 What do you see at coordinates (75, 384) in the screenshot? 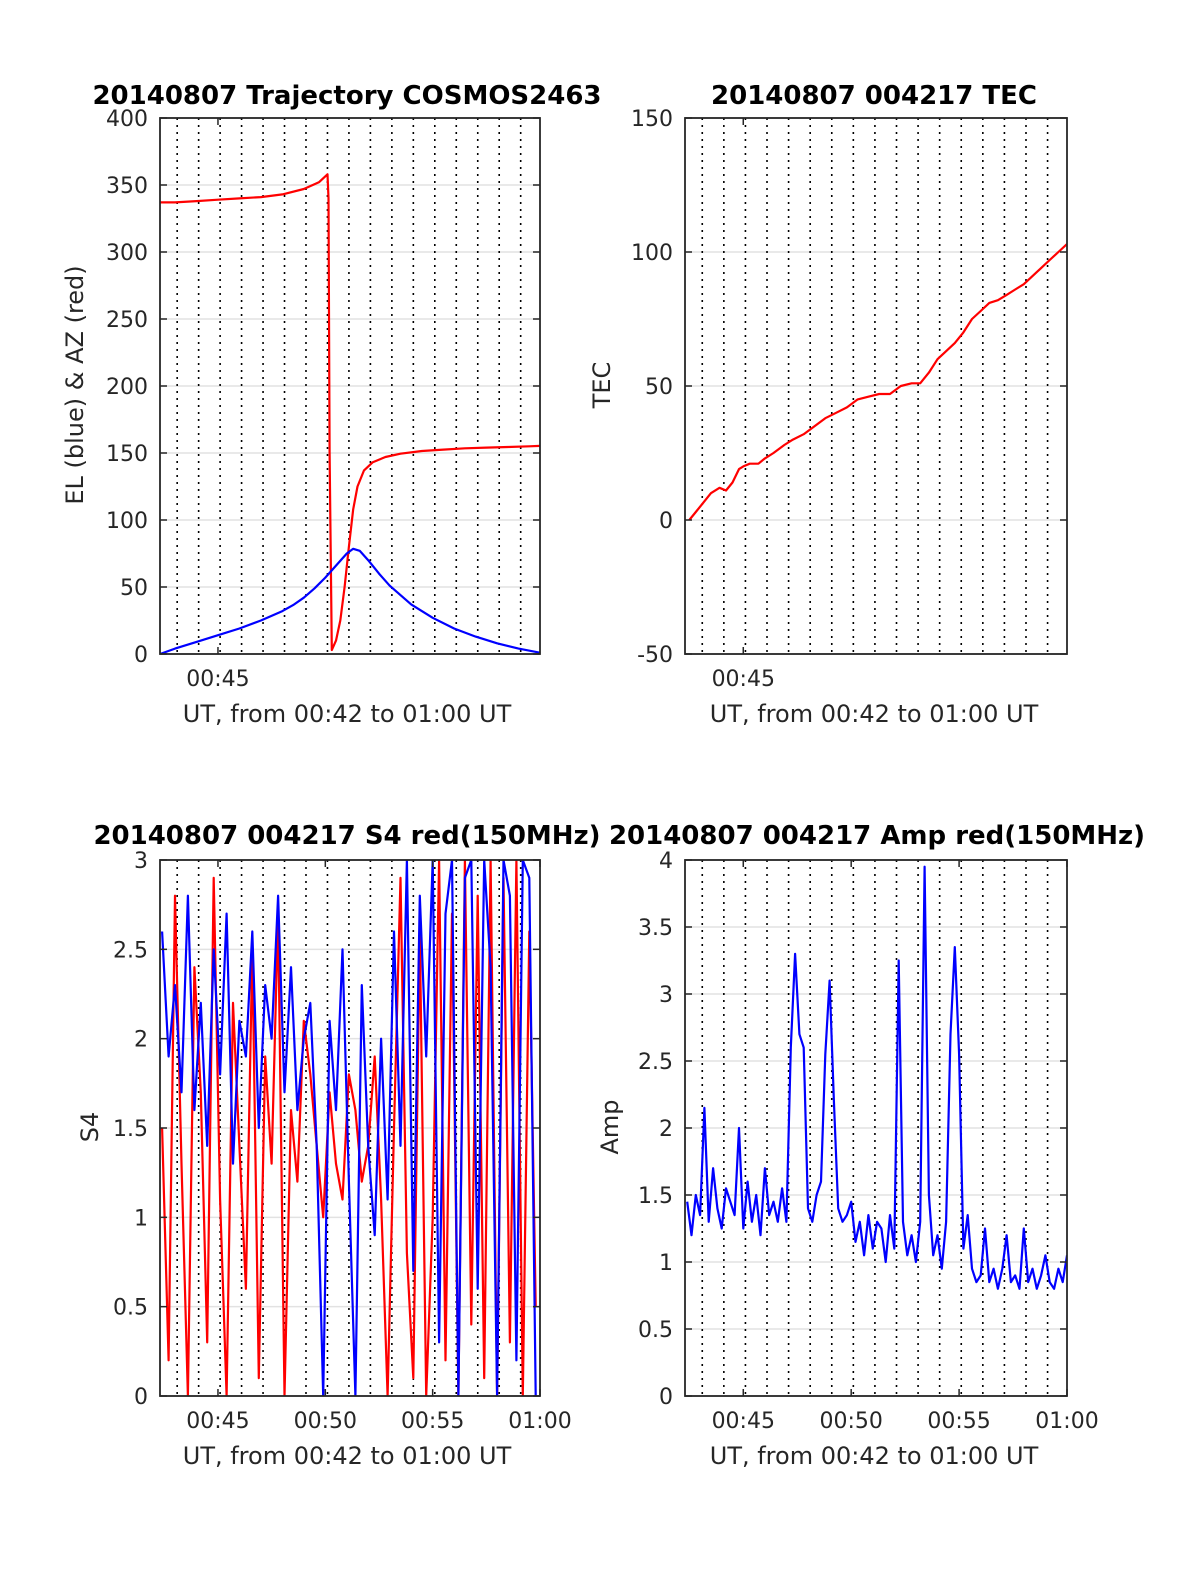
I see `trajectory-y-axis-label: EL (blue) & AZ (red)` at bounding box center [75, 384].